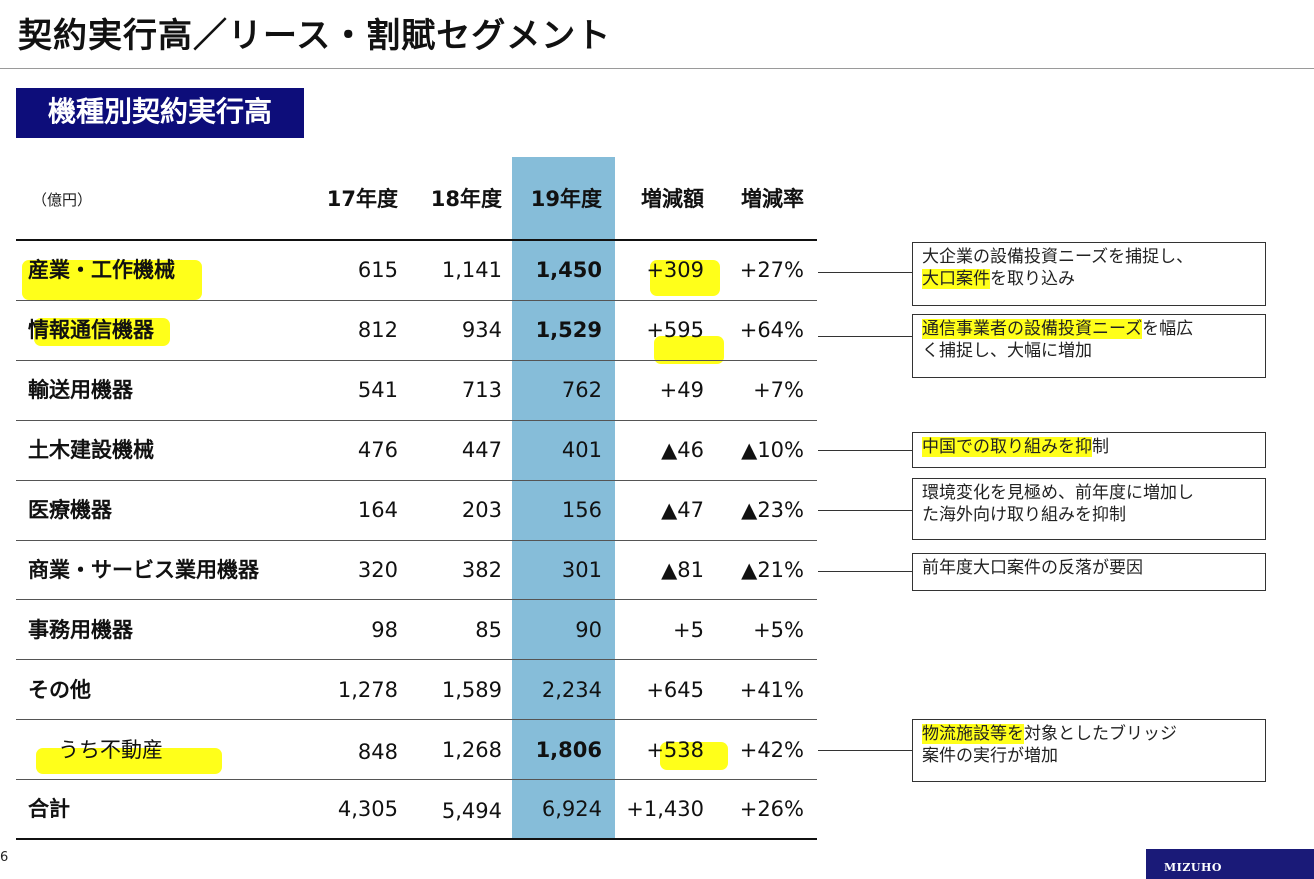 Image resolution: width=1314 pixels, height=879 pixels. What do you see at coordinates (1100, 447) in the screenshot?
I see `note-text: 制` at bounding box center [1100, 447].